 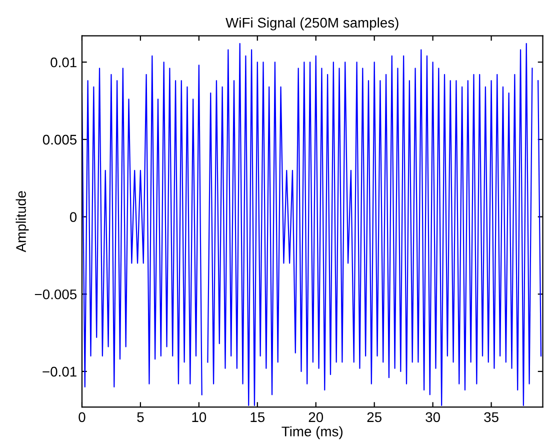 What do you see at coordinates (55, 294) in the screenshot?
I see `y-tick-label: −0.005` at bounding box center [55, 294].